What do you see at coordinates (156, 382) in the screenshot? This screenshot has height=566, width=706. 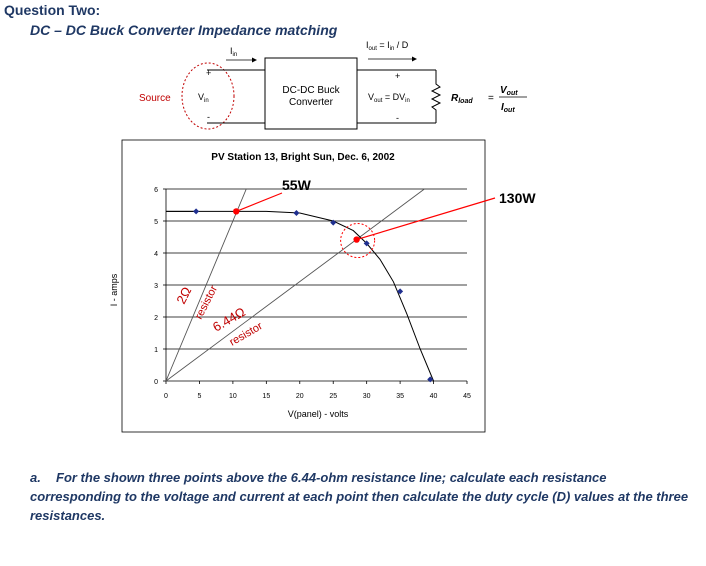 I see `y-tick-label: 0` at bounding box center [156, 382].